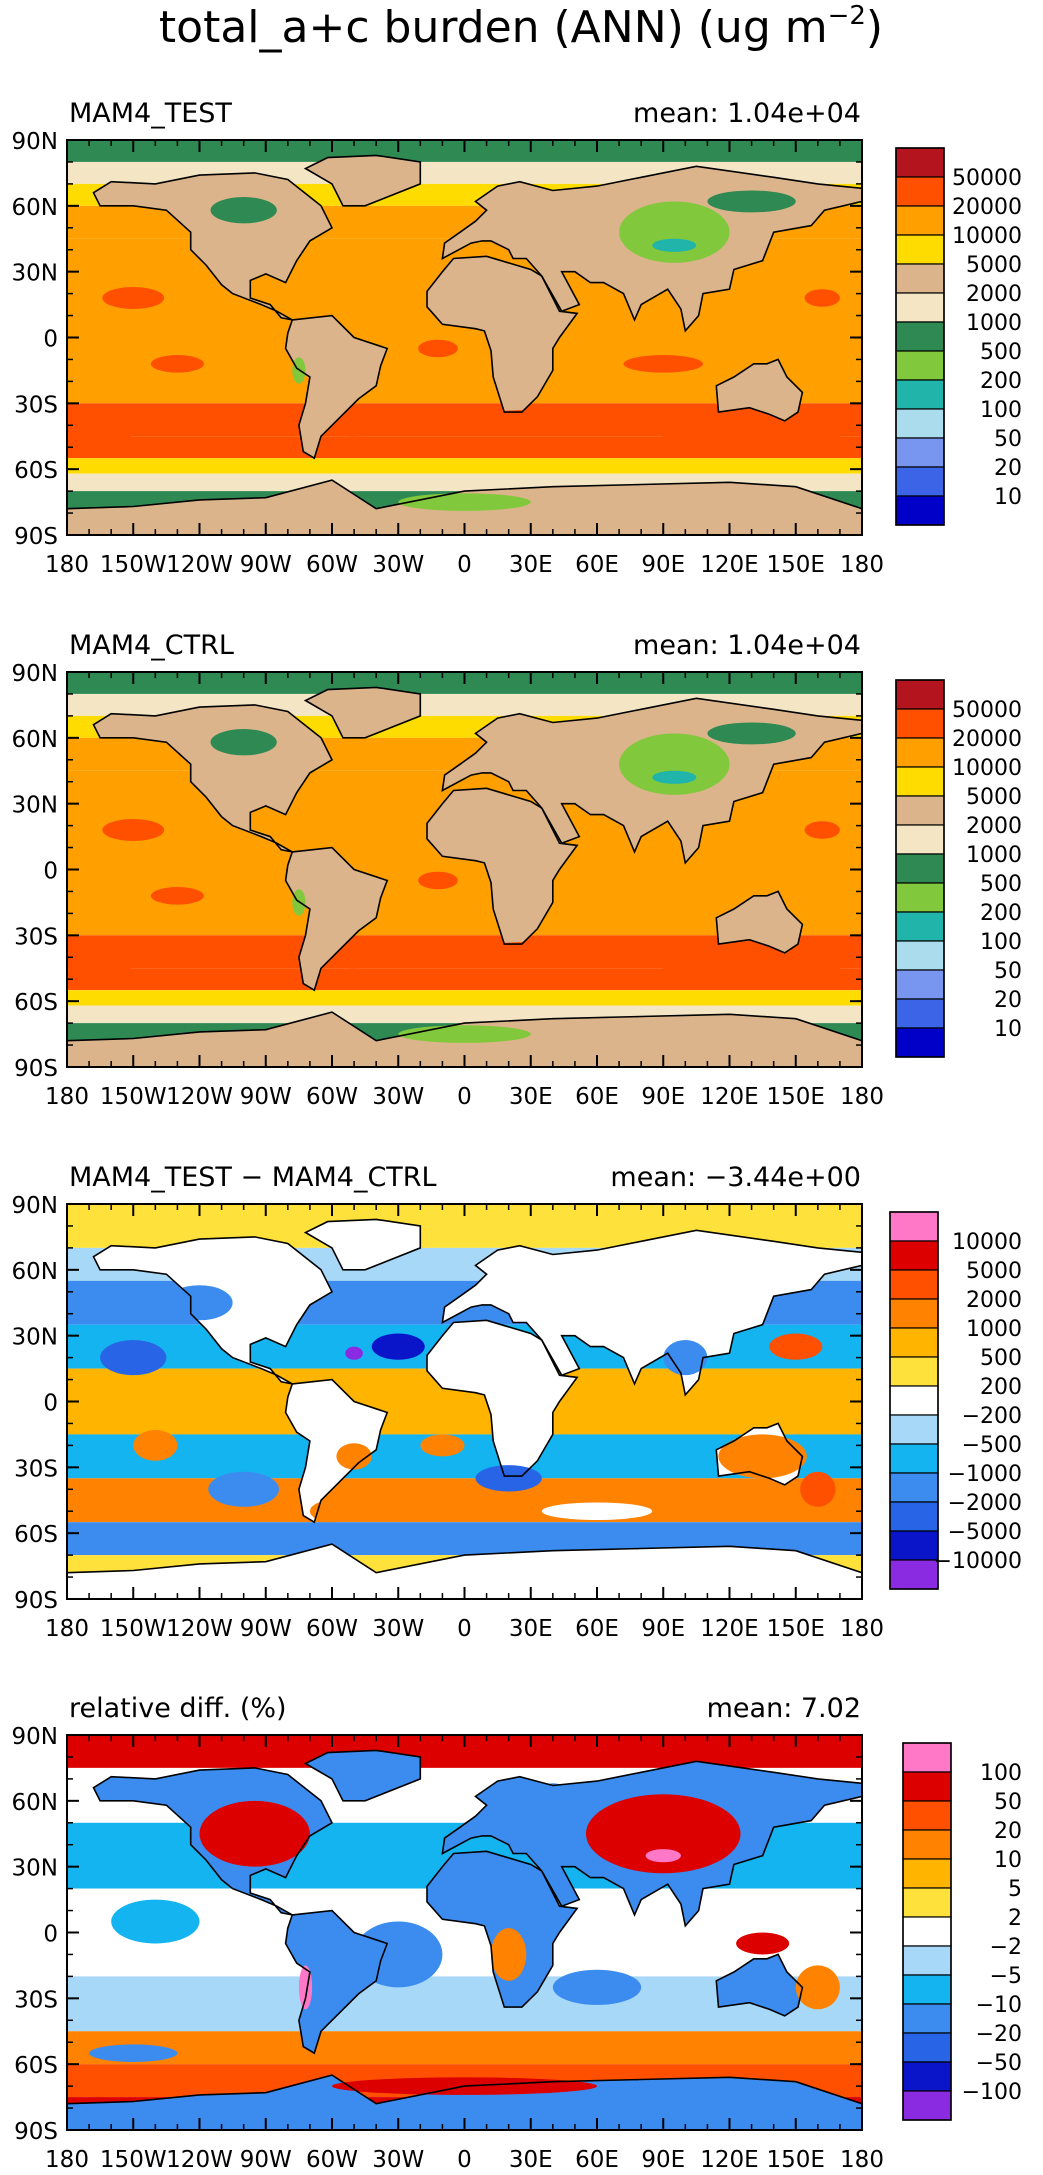  What do you see at coordinates (652, 1312) in the screenshot?
I see `land-eurasia` at bounding box center [652, 1312].